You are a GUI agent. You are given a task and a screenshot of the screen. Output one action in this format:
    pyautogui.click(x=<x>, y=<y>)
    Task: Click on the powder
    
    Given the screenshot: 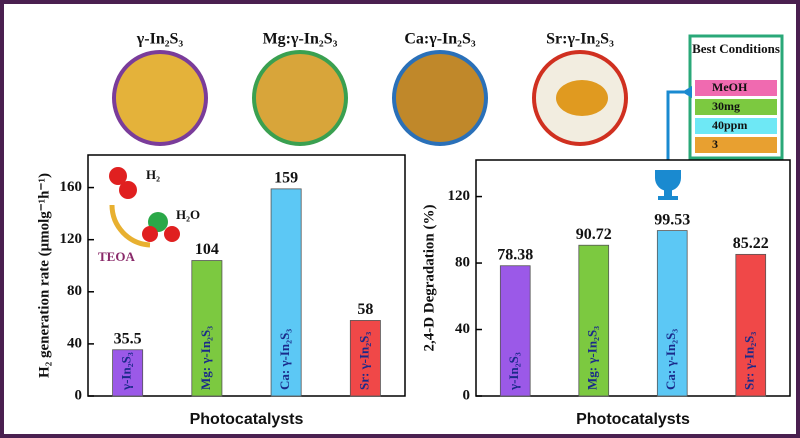 What is the action you would take?
    pyautogui.click(x=582, y=98)
    